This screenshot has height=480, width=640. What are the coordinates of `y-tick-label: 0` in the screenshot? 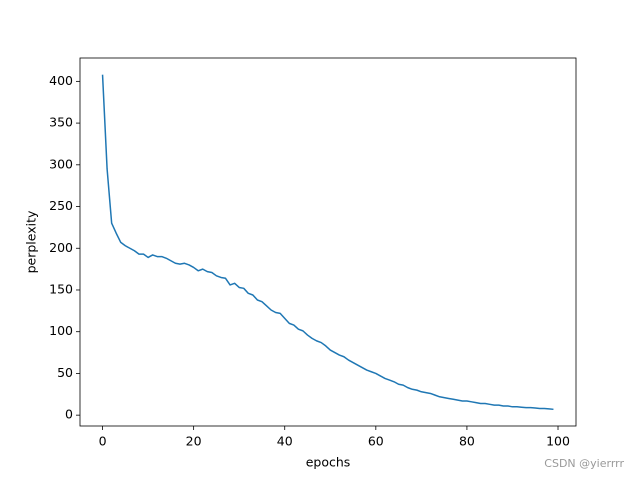 It's located at (69, 414).